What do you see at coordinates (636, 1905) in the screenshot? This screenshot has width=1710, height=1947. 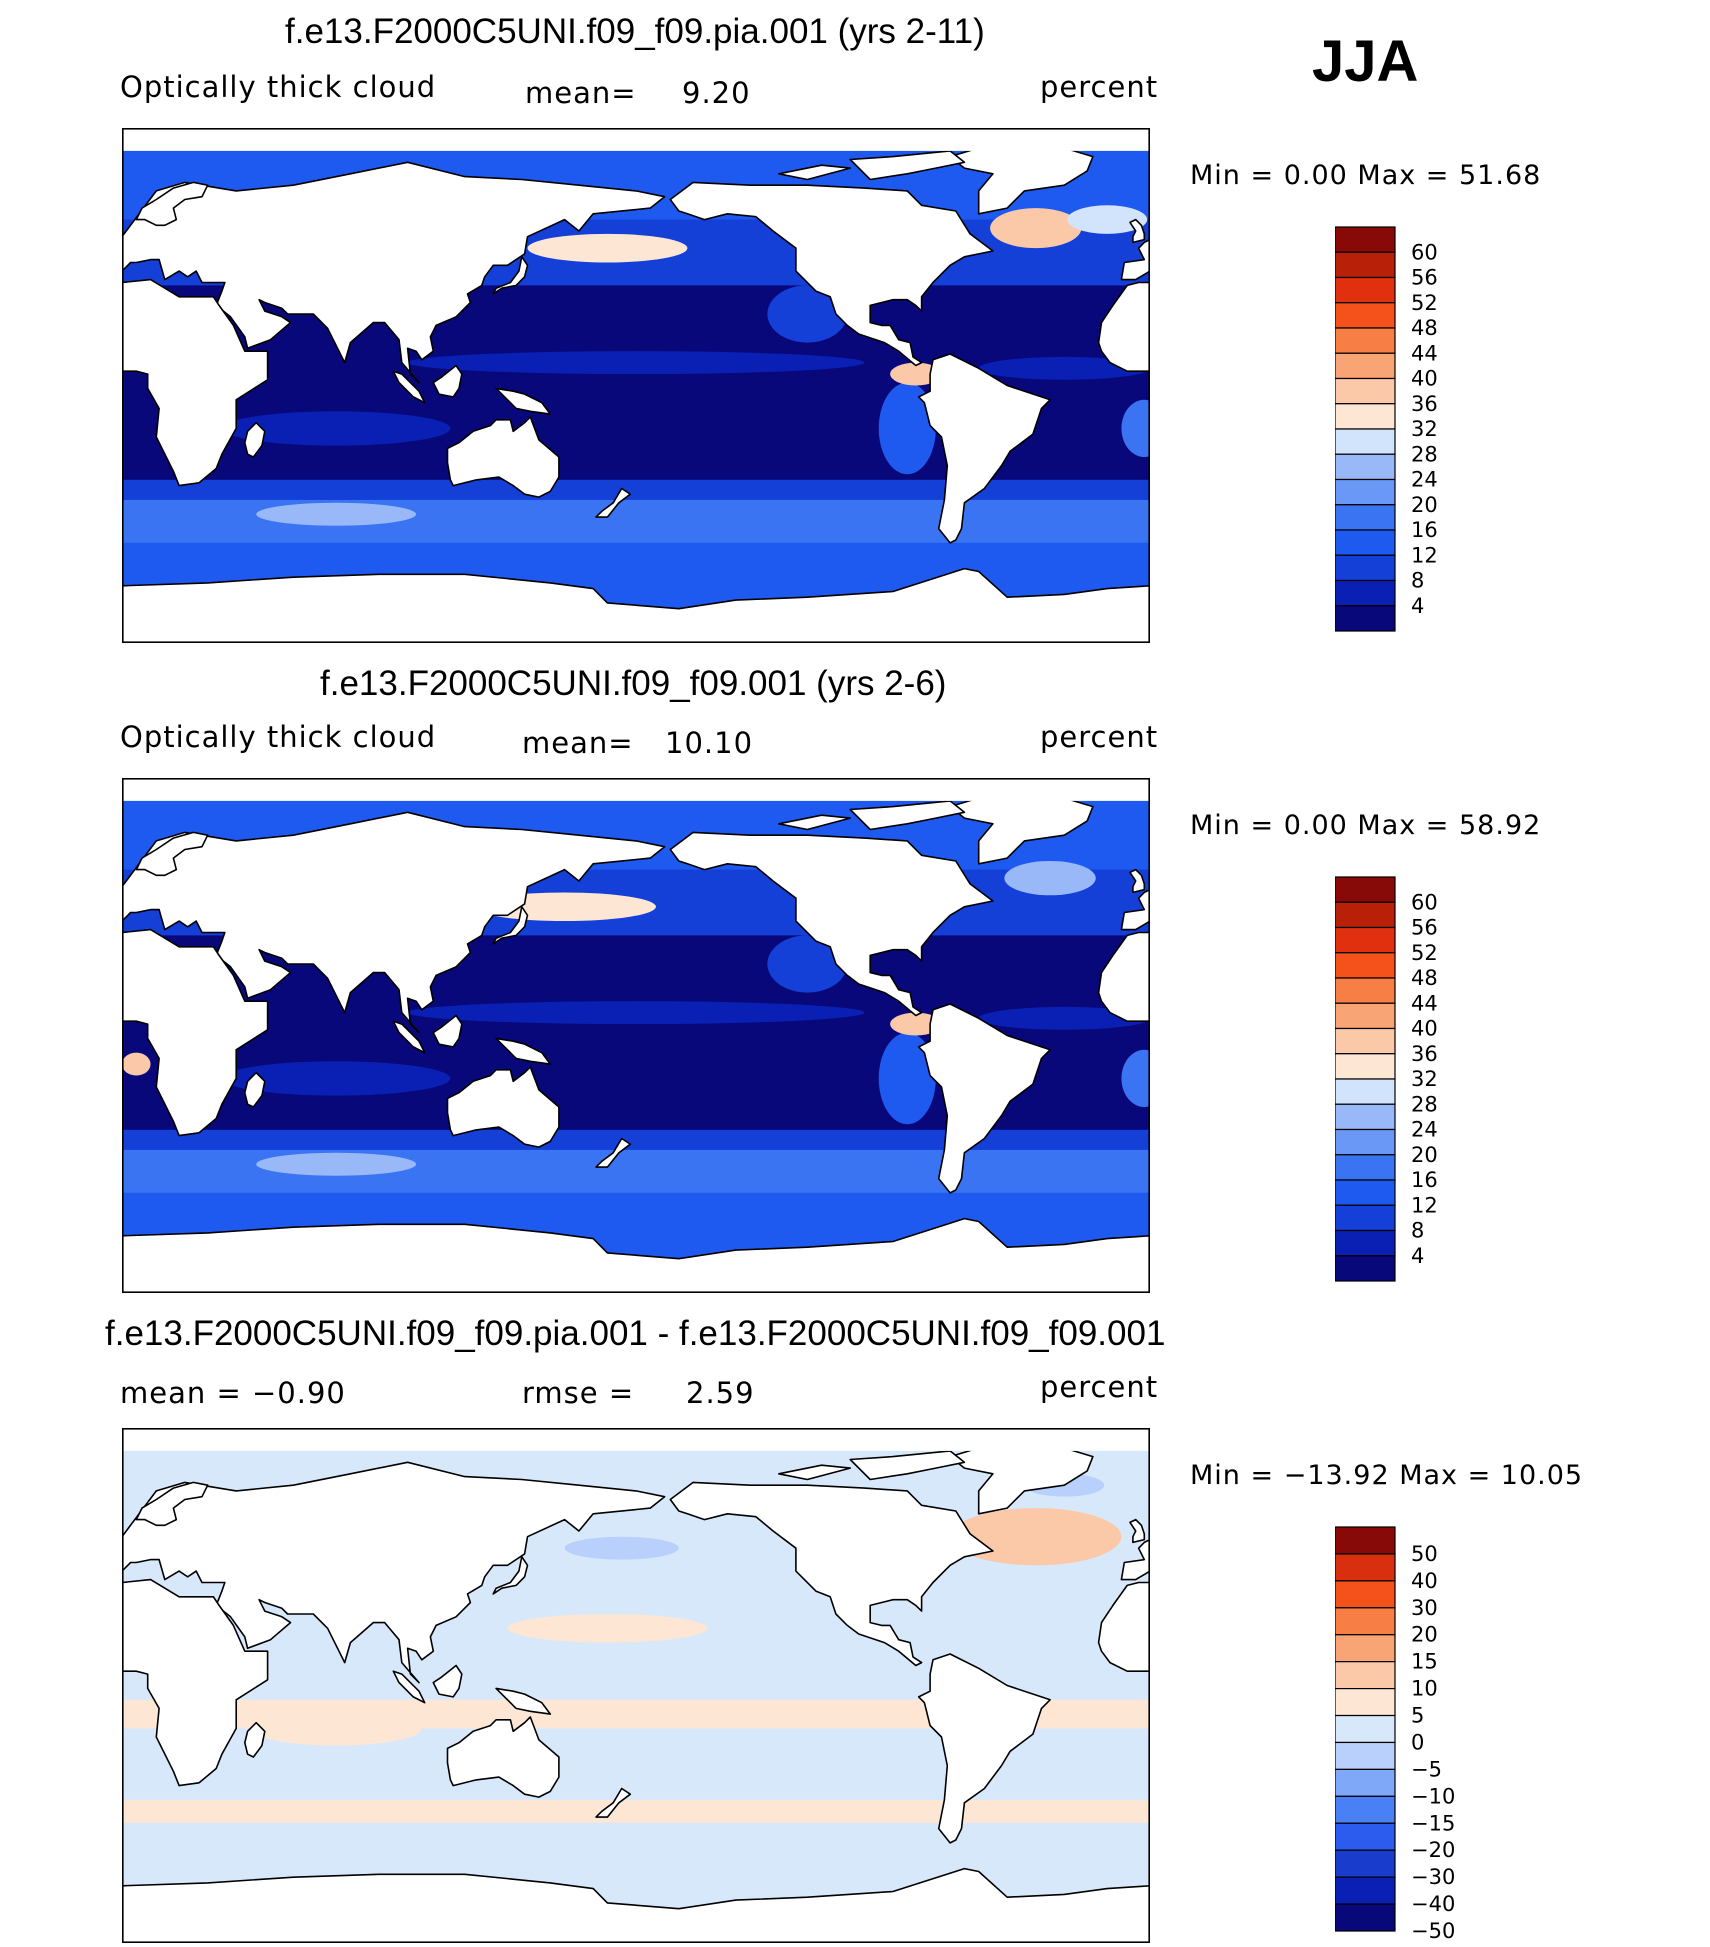 I see `panel-3-map-landmass-antarctica` at bounding box center [636, 1905].